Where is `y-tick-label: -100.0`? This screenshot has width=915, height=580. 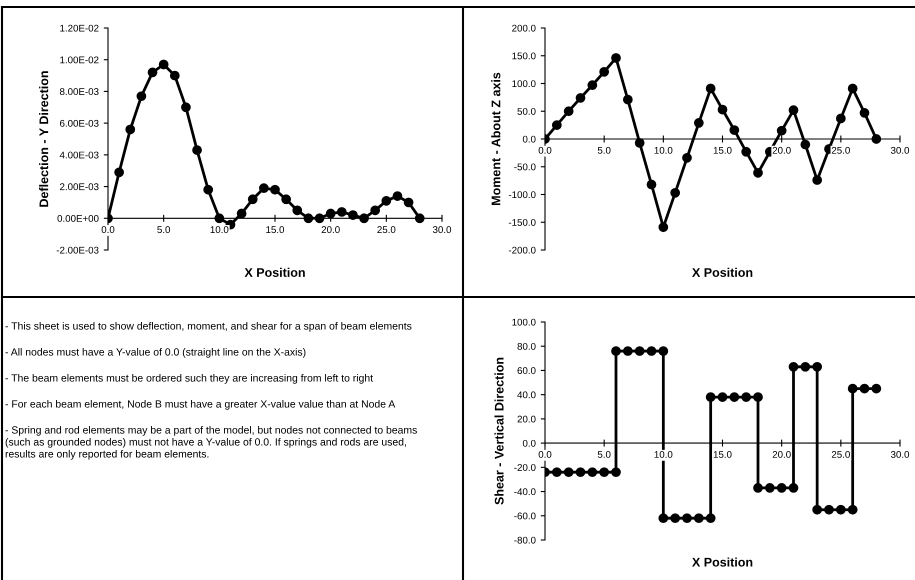 y-tick-label: -100.0 is located at coordinates (522, 194).